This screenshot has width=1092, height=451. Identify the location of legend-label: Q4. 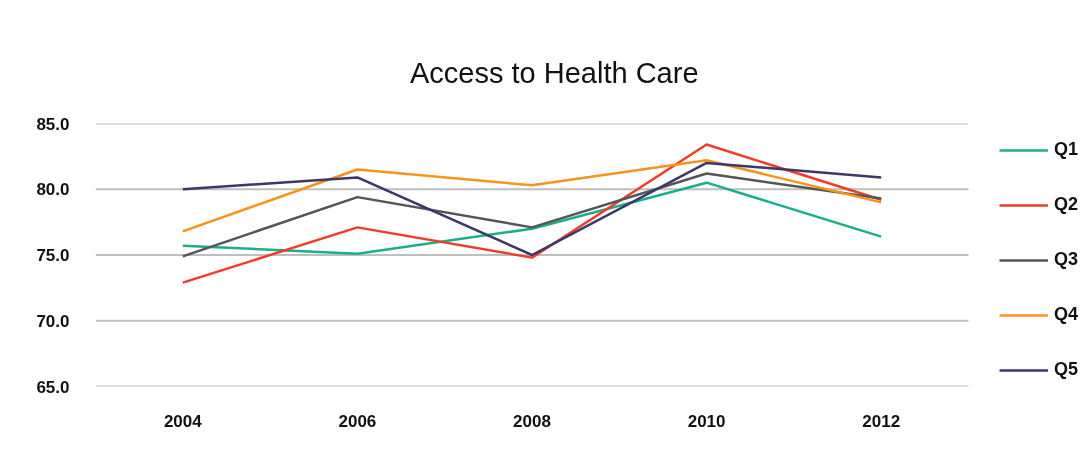
(1066, 314).